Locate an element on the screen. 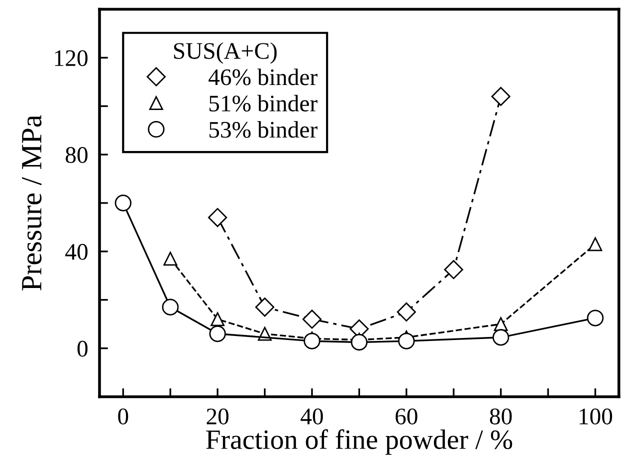  legend-label: 53% binder is located at coordinates (264, 129).